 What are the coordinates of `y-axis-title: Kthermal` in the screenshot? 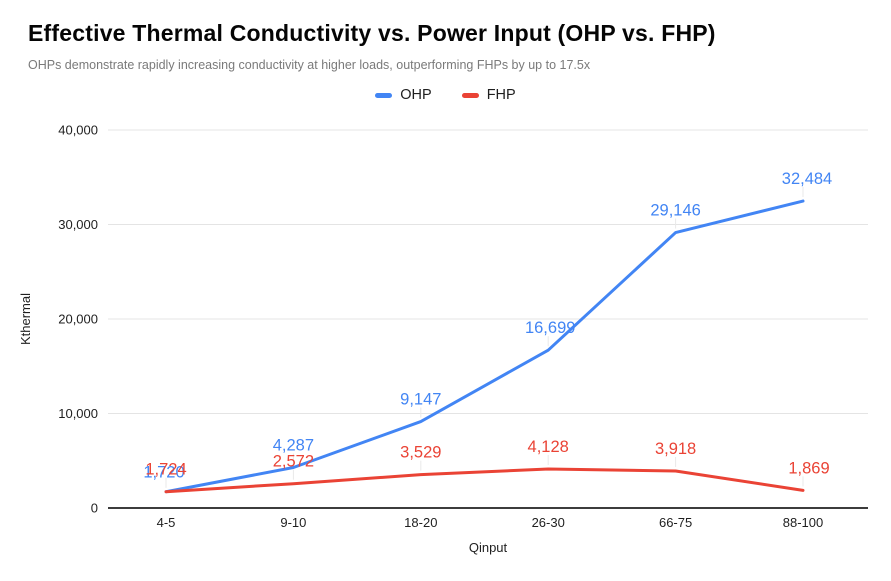 It's located at (25, 319).